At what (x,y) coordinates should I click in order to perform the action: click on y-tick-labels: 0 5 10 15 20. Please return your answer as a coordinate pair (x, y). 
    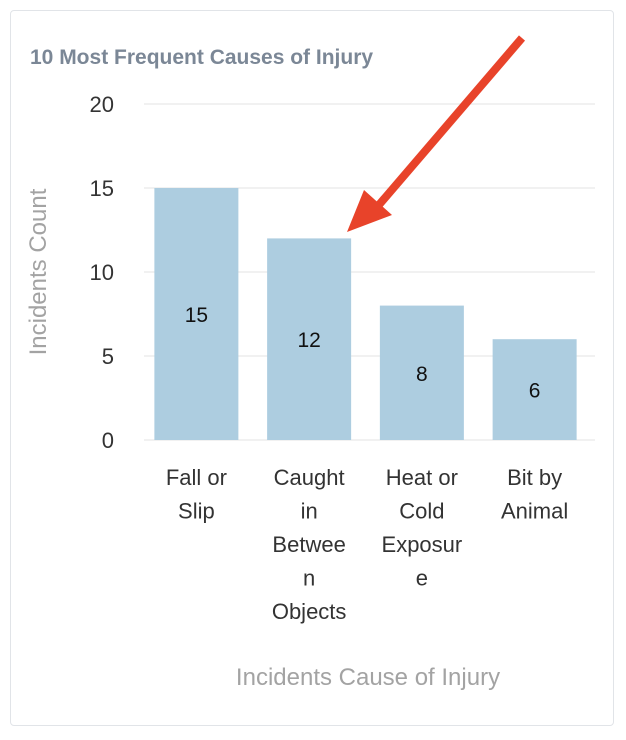
    Looking at the image, I should click on (102, 272).